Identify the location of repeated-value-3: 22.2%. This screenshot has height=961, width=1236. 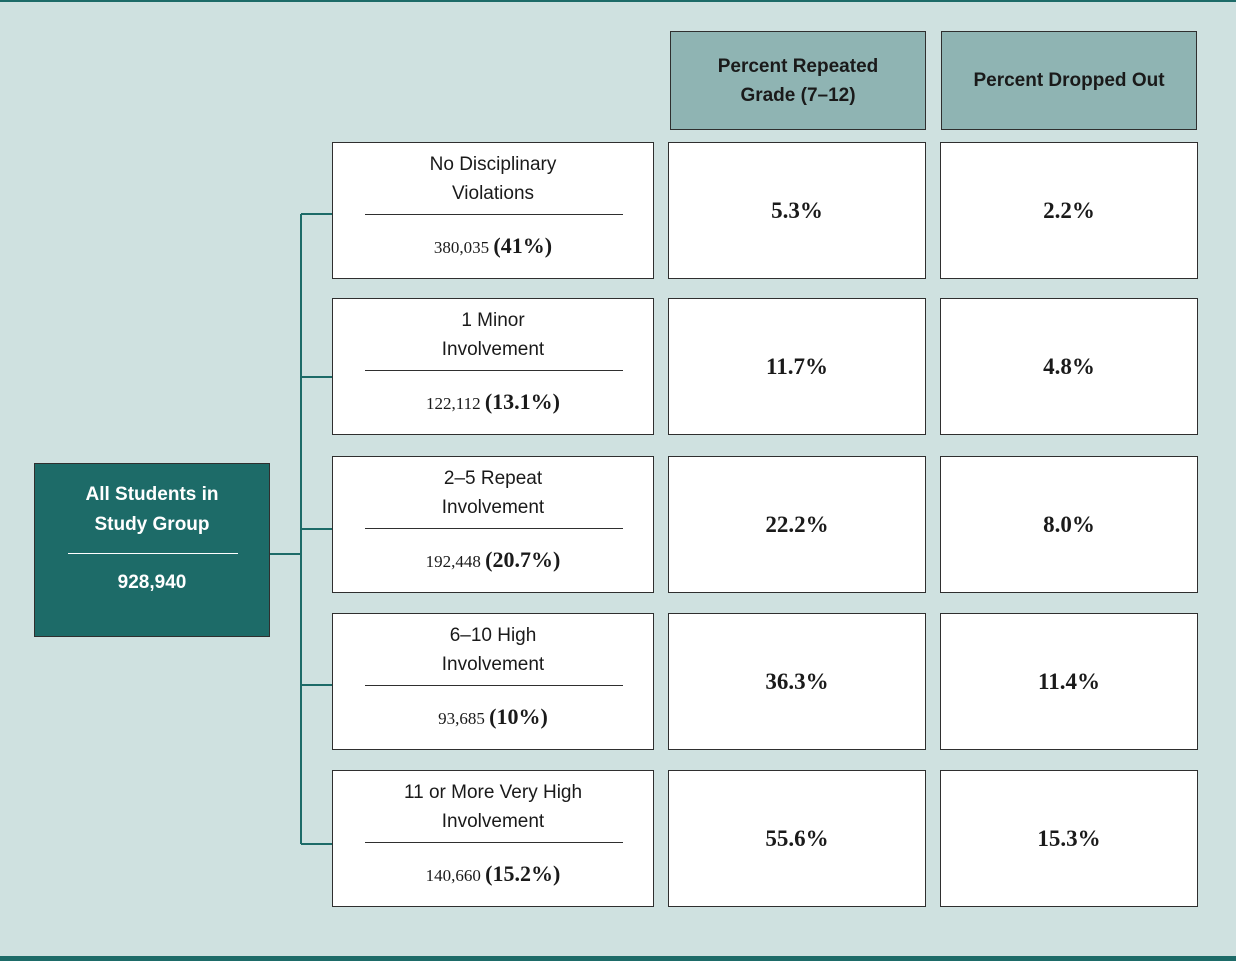
(797, 524).